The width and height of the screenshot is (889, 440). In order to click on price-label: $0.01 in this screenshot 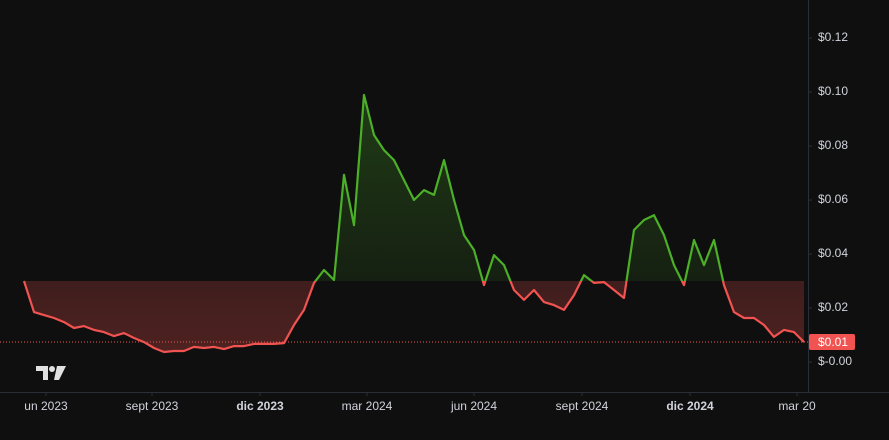, I will do `click(833, 342)`.